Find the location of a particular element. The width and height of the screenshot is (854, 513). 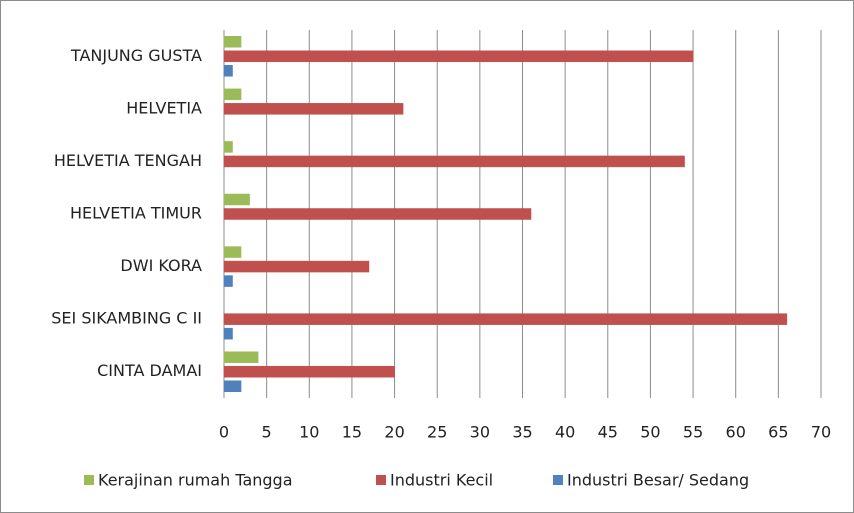

x-tick-label: 20 is located at coordinates (394, 432).